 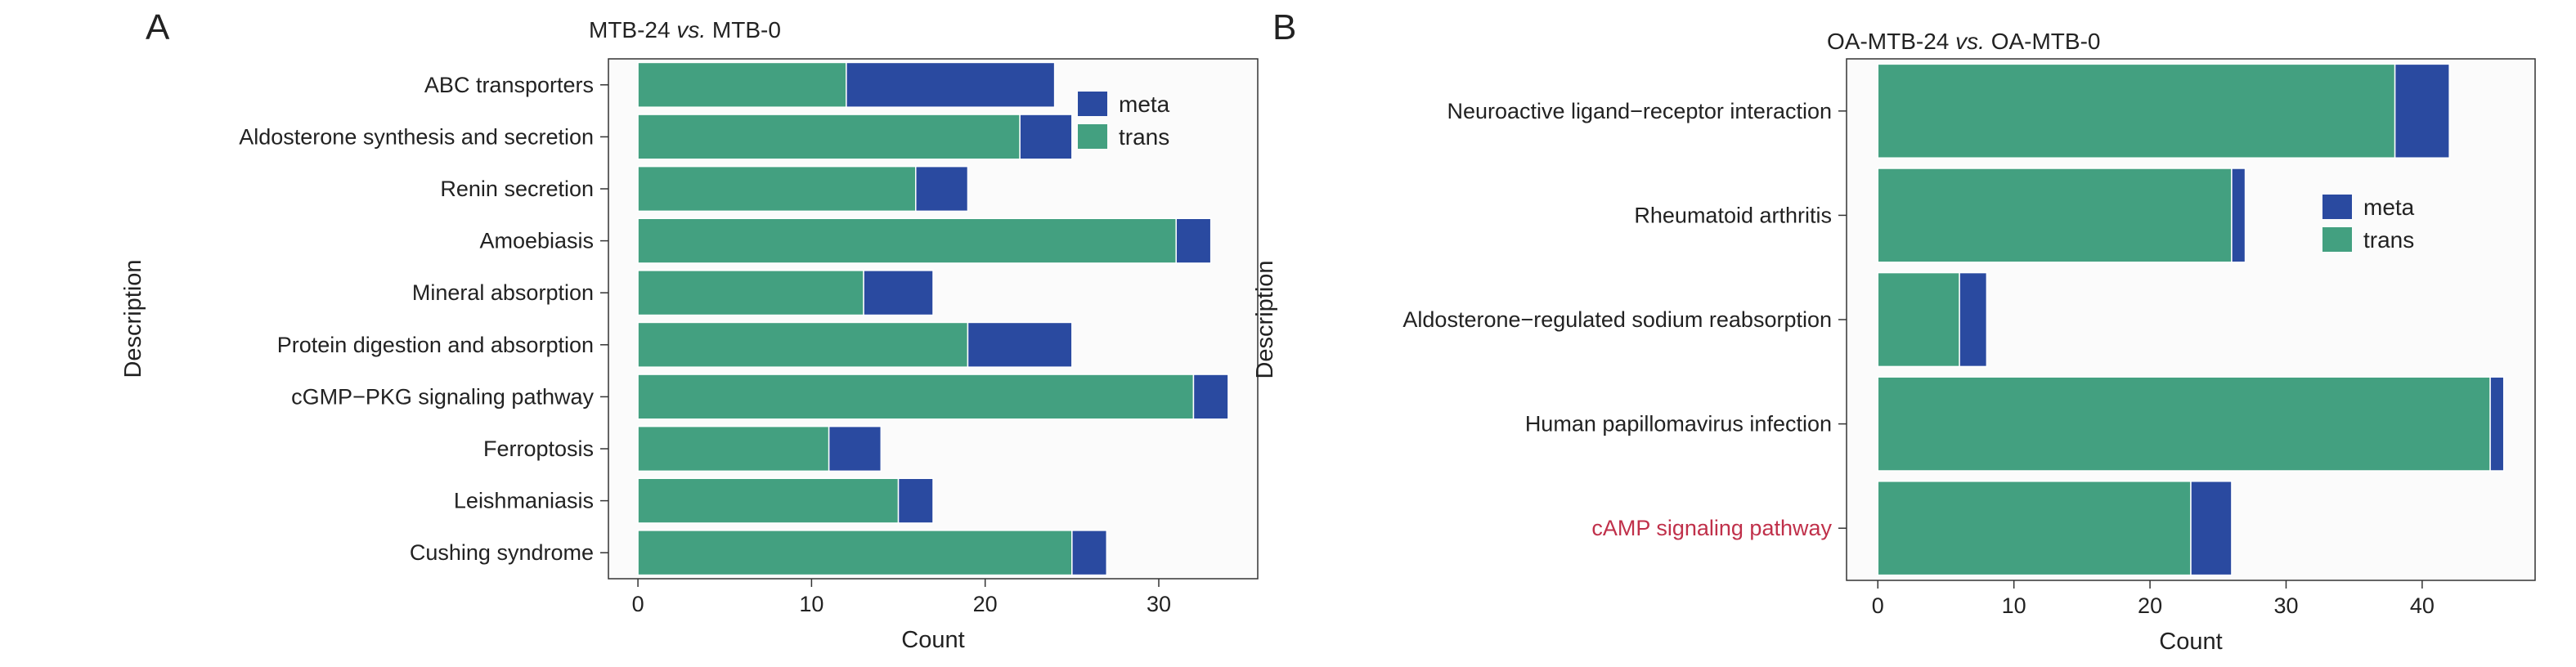 I want to click on category-label: Renin secretion, so click(x=517, y=189).